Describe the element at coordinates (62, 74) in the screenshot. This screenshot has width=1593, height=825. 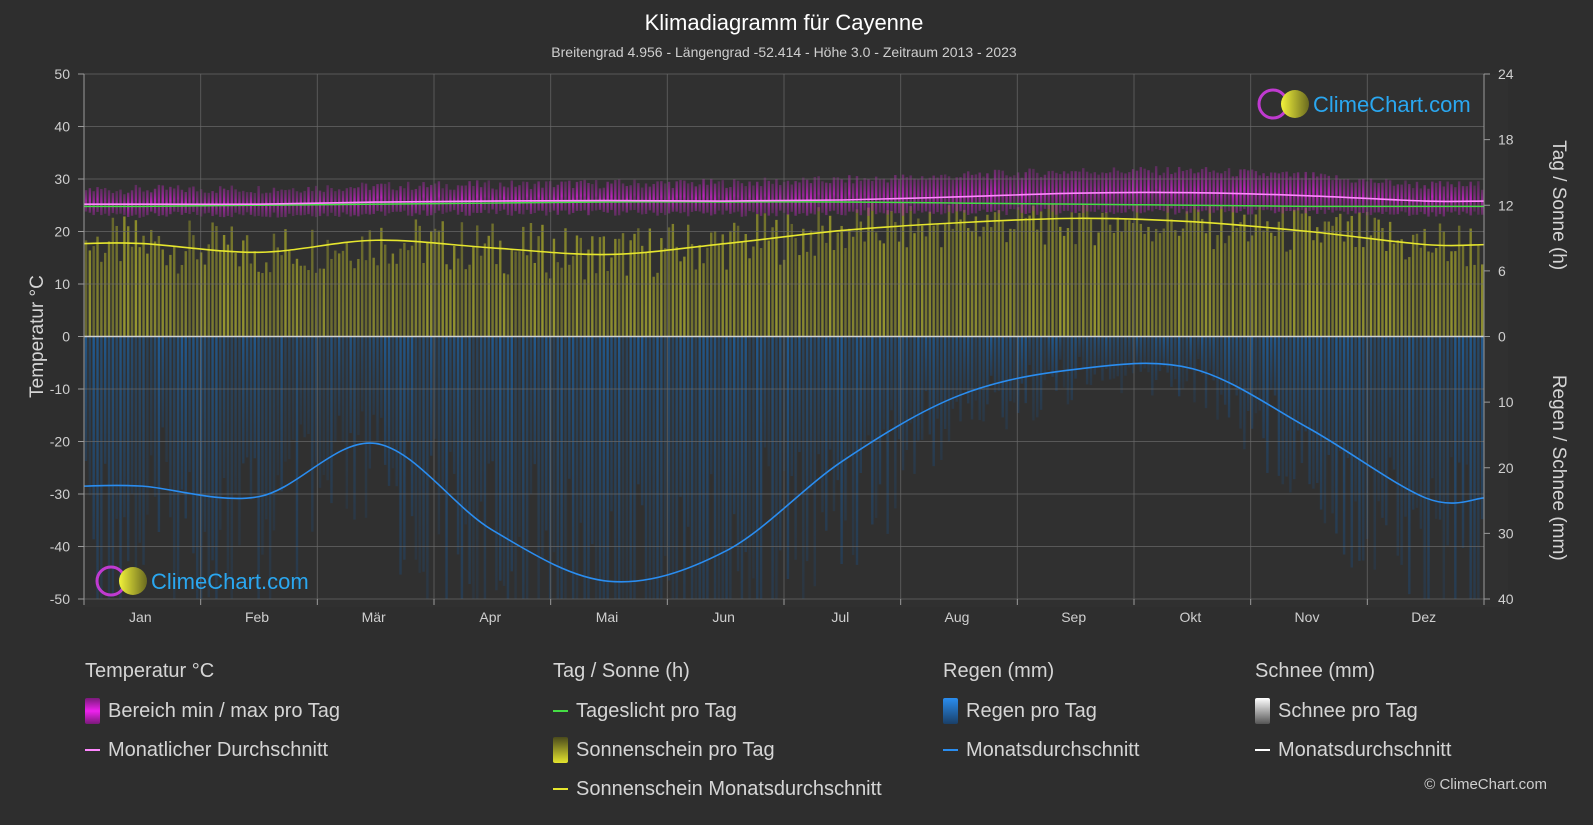
I see `y-tick-label-left: 50` at that location.